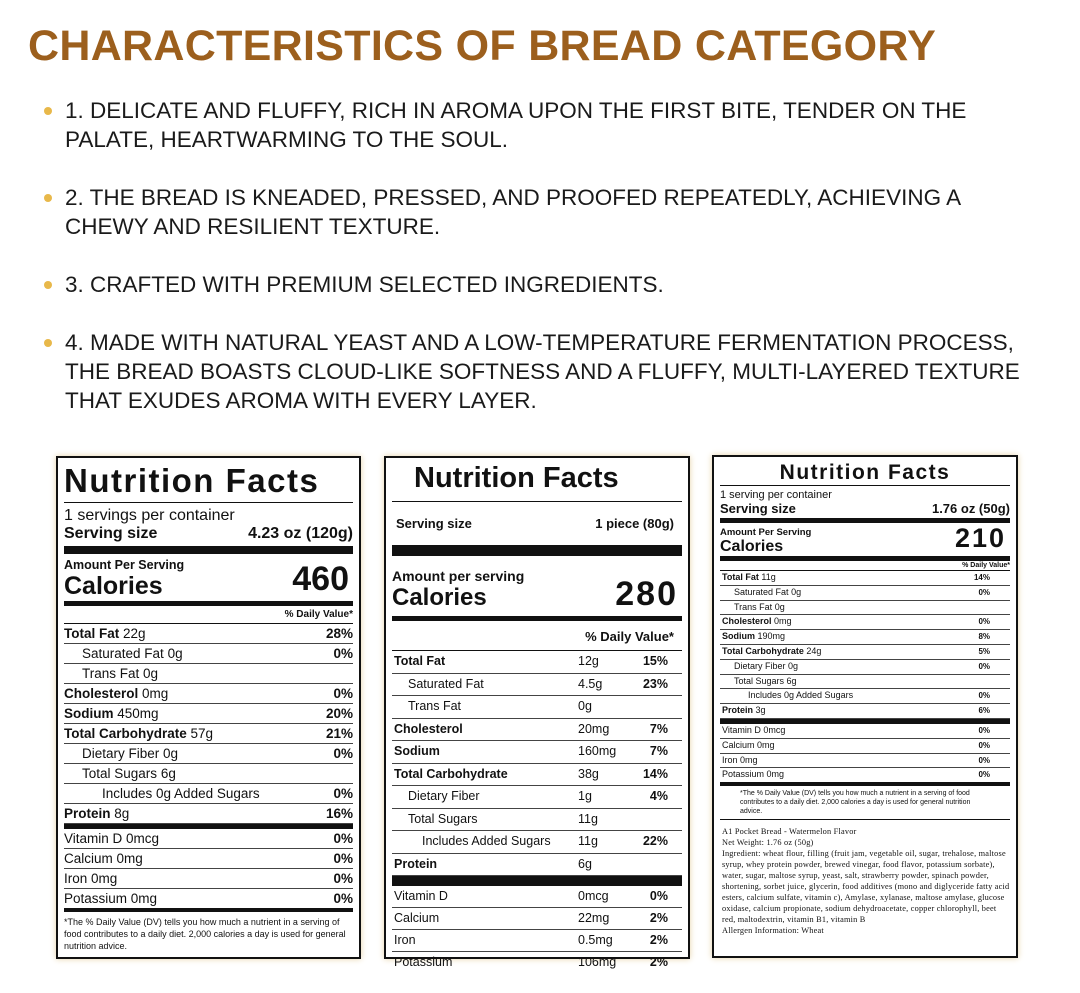 The width and height of the screenshot is (1080, 993). What do you see at coordinates (138, 713) in the screenshot?
I see `nutrient-amount: 450mg` at bounding box center [138, 713].